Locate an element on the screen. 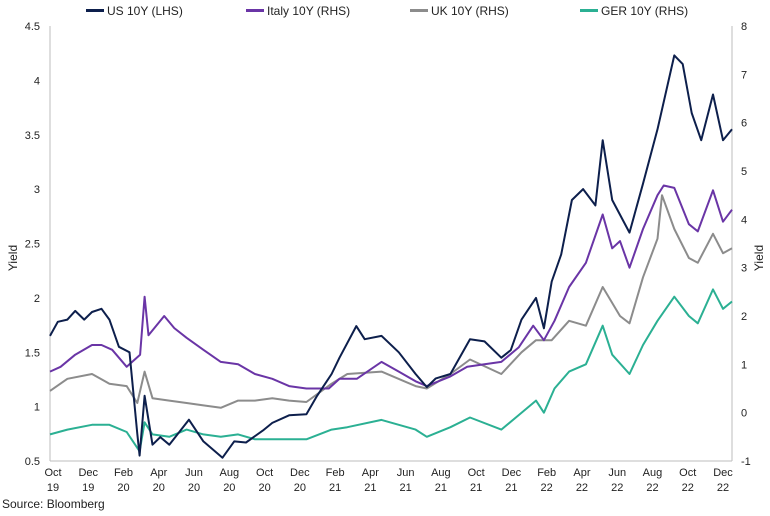  x-tick-label: Aug 20 is located at coordinates (230, 480).